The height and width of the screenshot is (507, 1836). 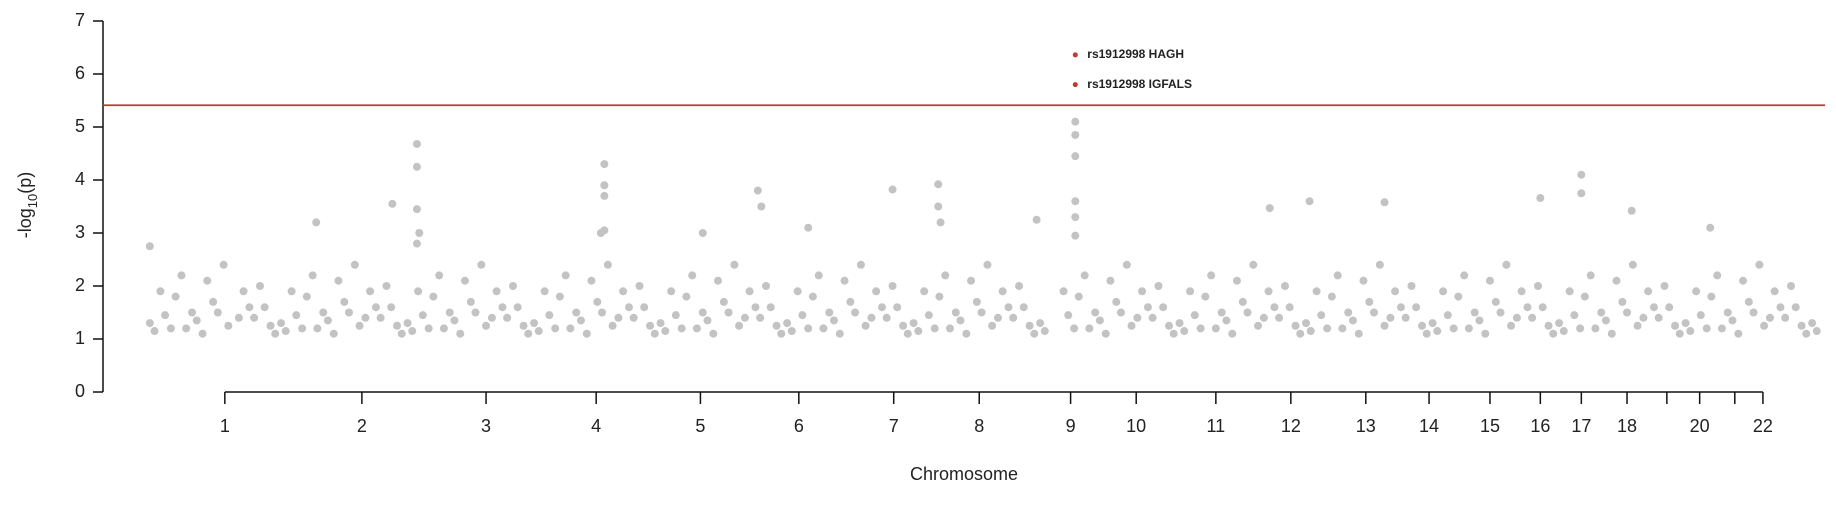 I want to click on x-tick-label: 5, so click(x=700, y=426).